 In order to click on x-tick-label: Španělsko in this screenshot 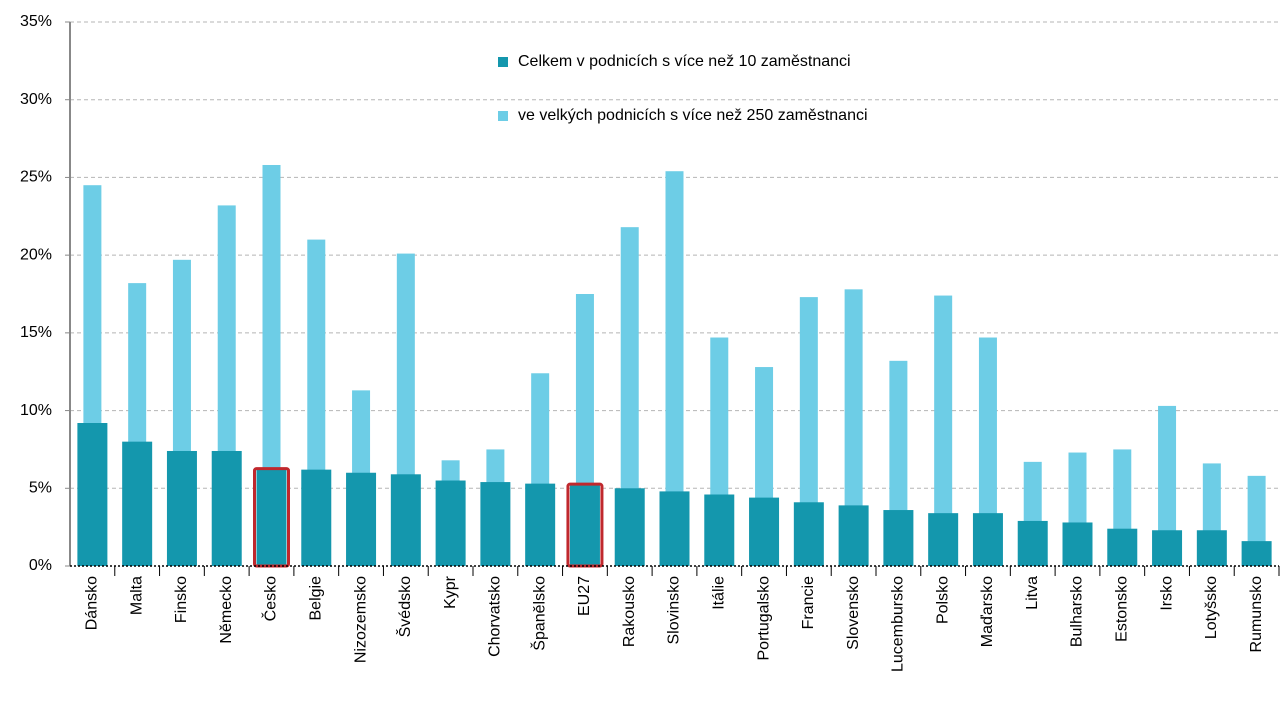, I will do `click(538, 613)`.